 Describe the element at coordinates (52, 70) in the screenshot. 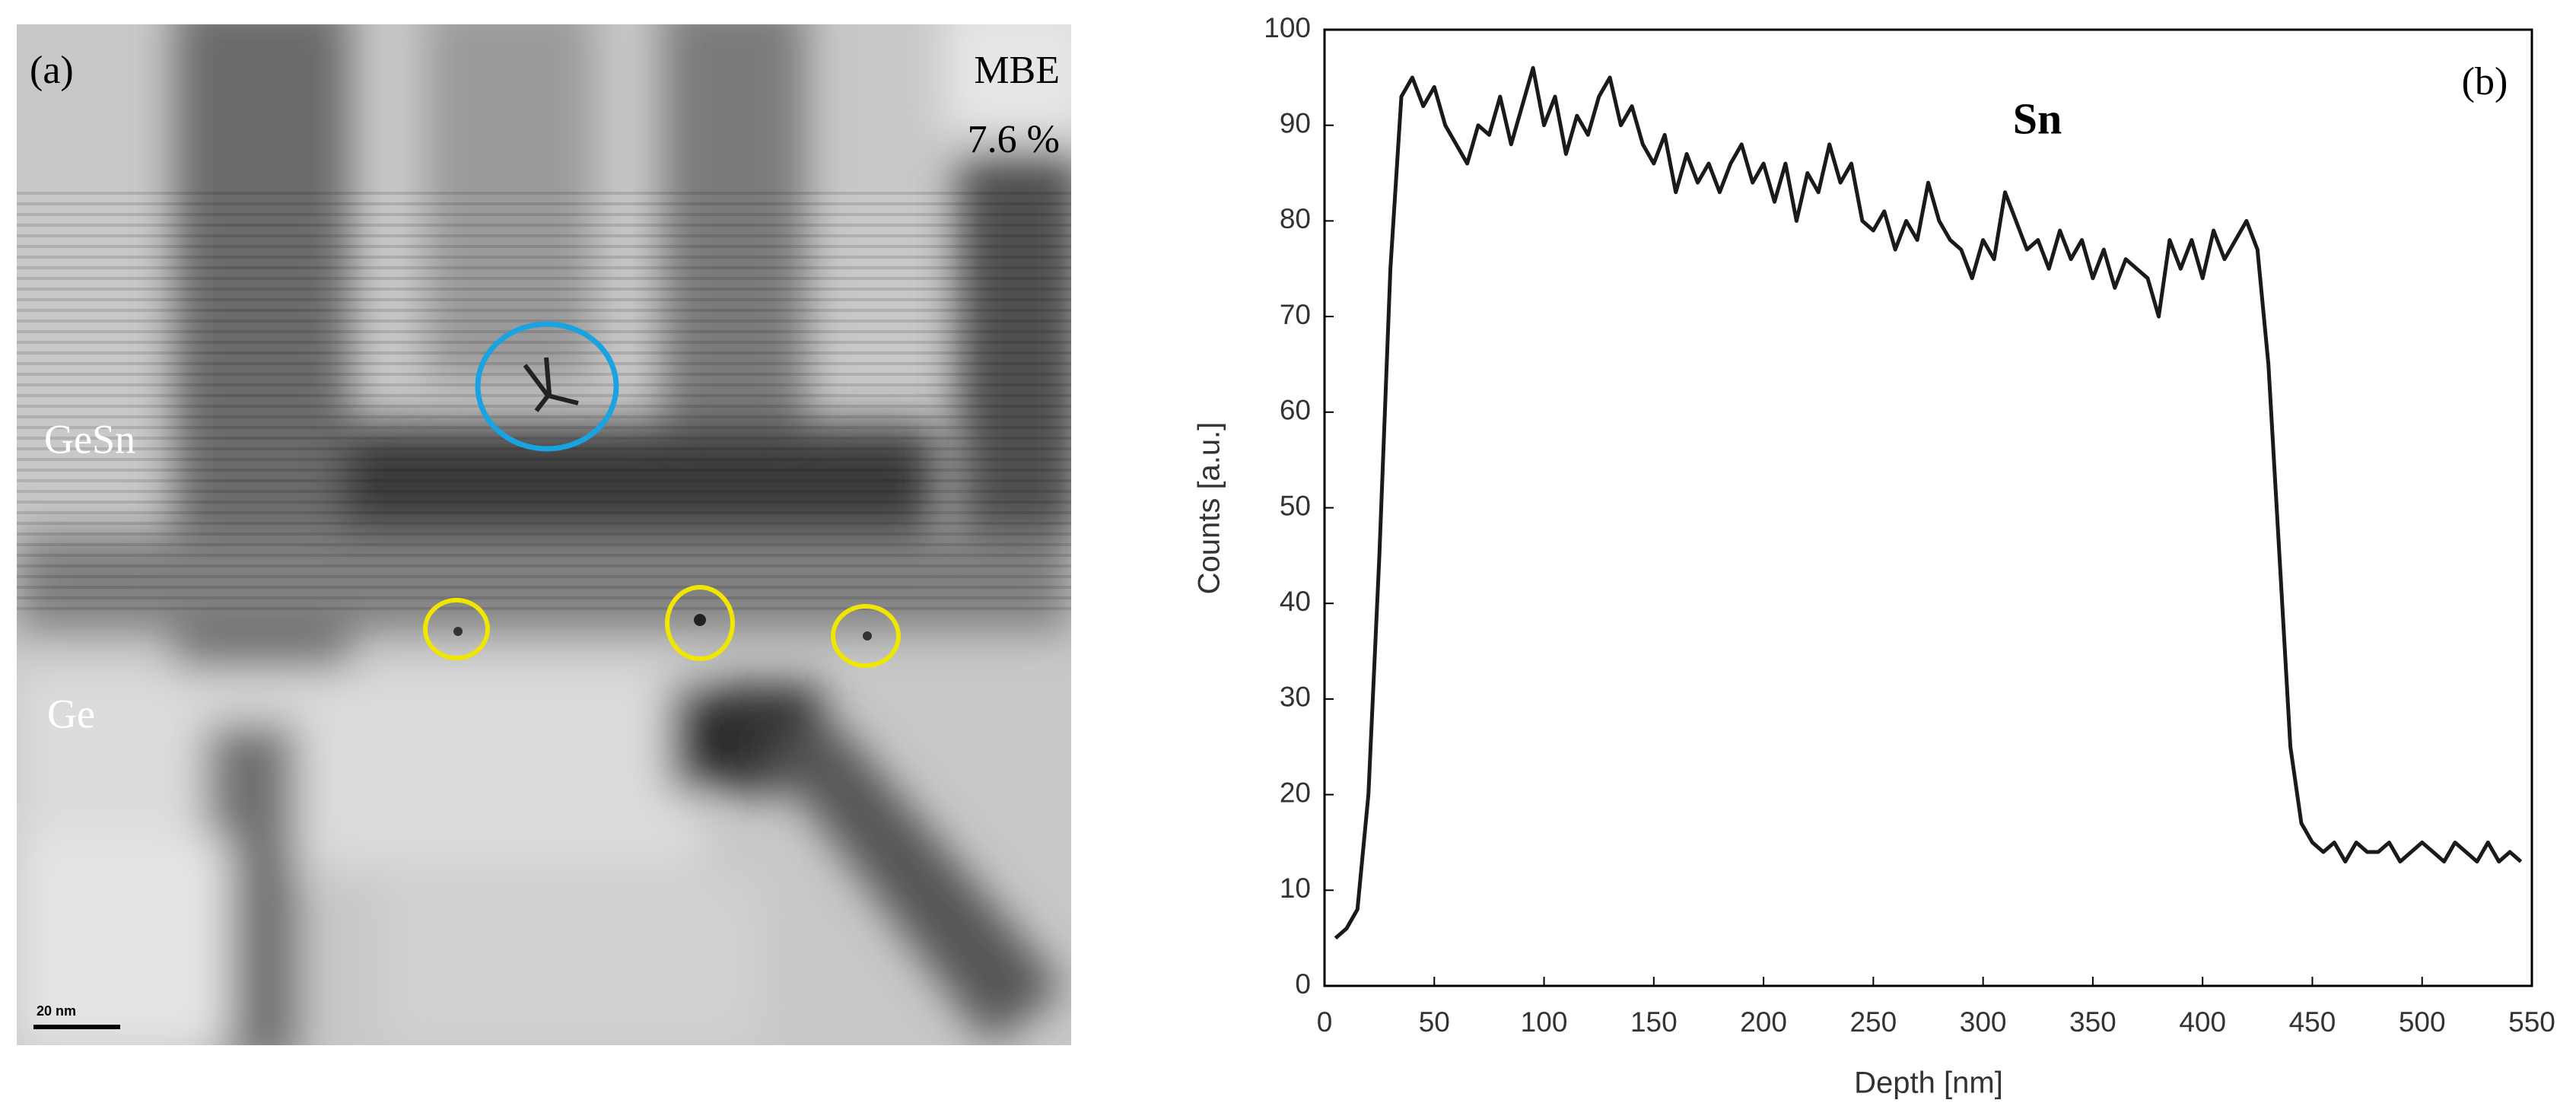

I see `panel-label: (a)` at that location.